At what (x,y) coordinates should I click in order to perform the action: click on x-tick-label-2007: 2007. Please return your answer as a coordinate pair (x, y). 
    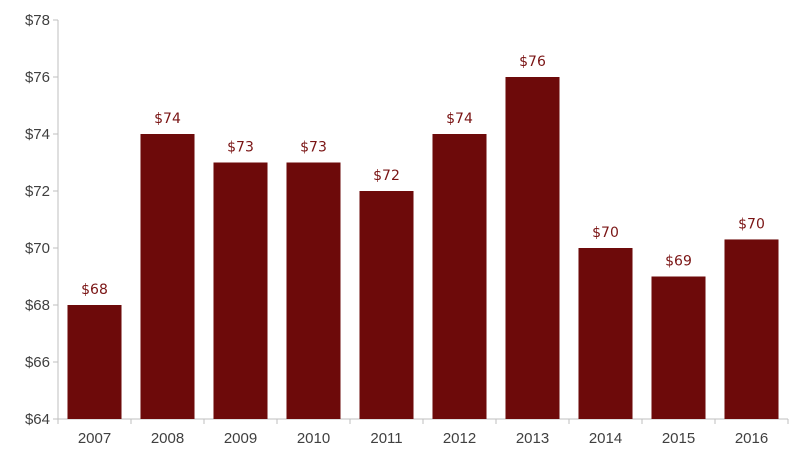
    Looking at the image, I should click on (94, 438).